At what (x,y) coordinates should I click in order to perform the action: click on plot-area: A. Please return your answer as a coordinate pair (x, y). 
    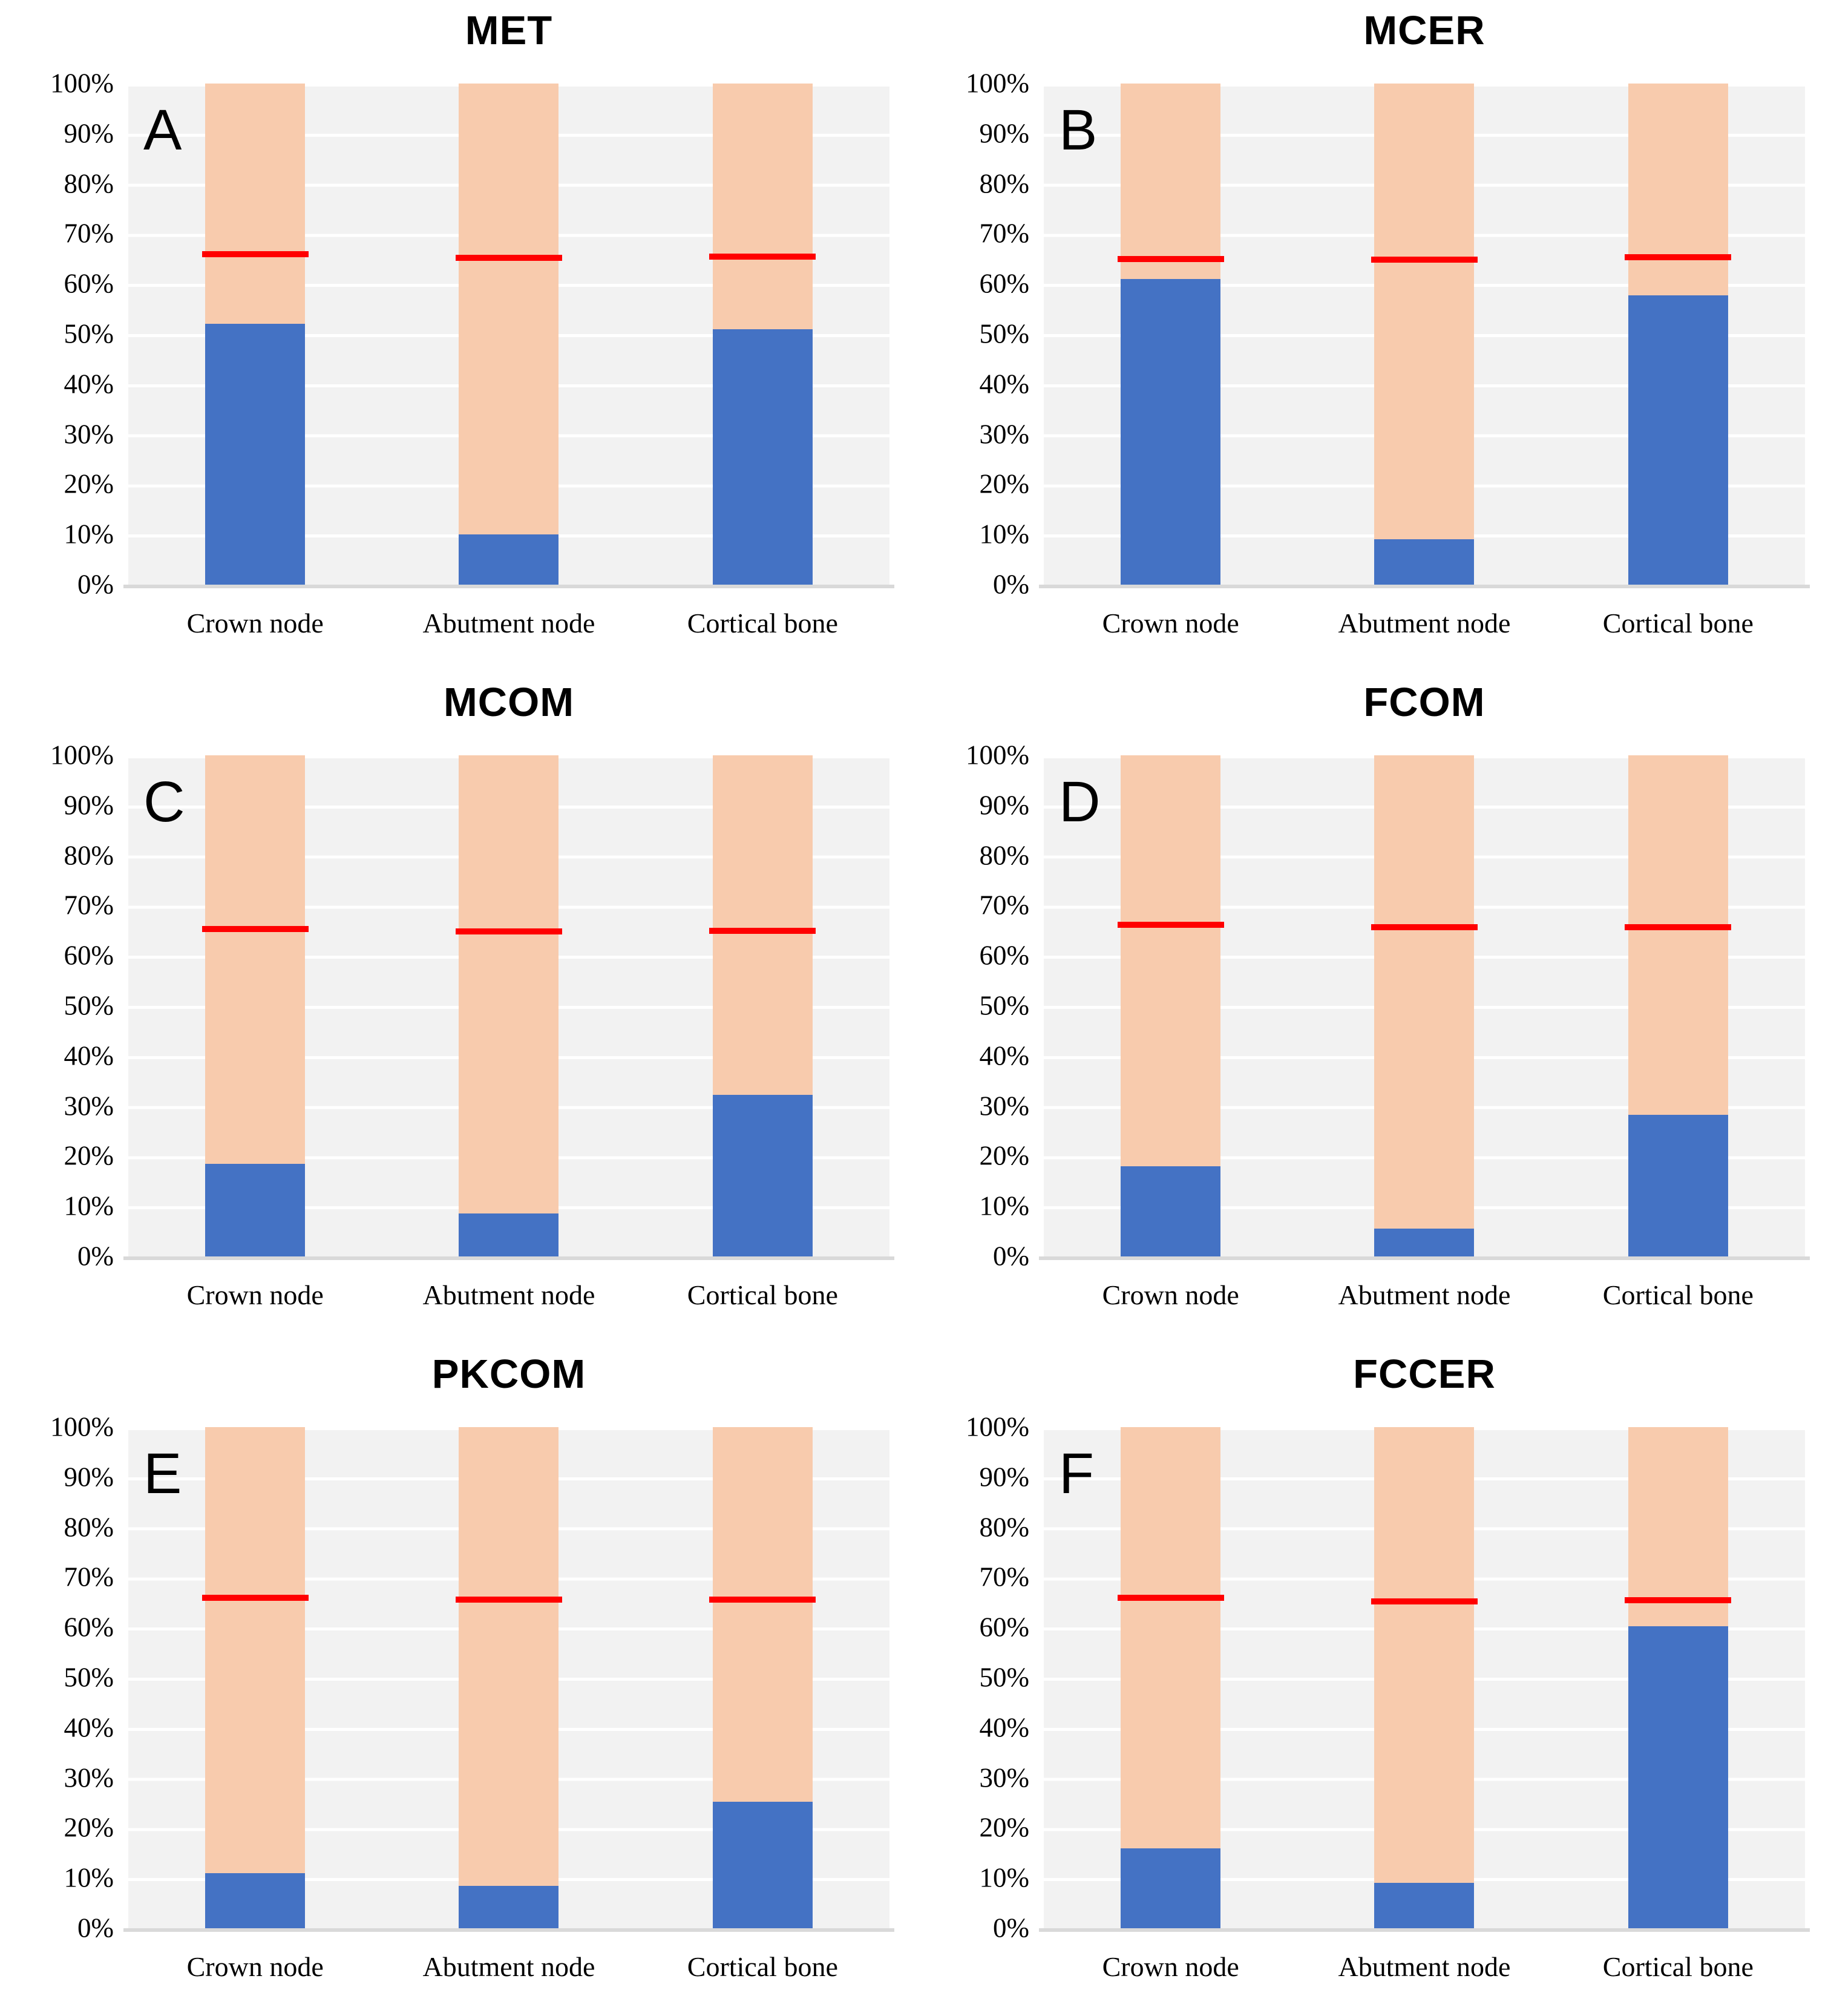
    Looking at the image, I should click on (508, 334).